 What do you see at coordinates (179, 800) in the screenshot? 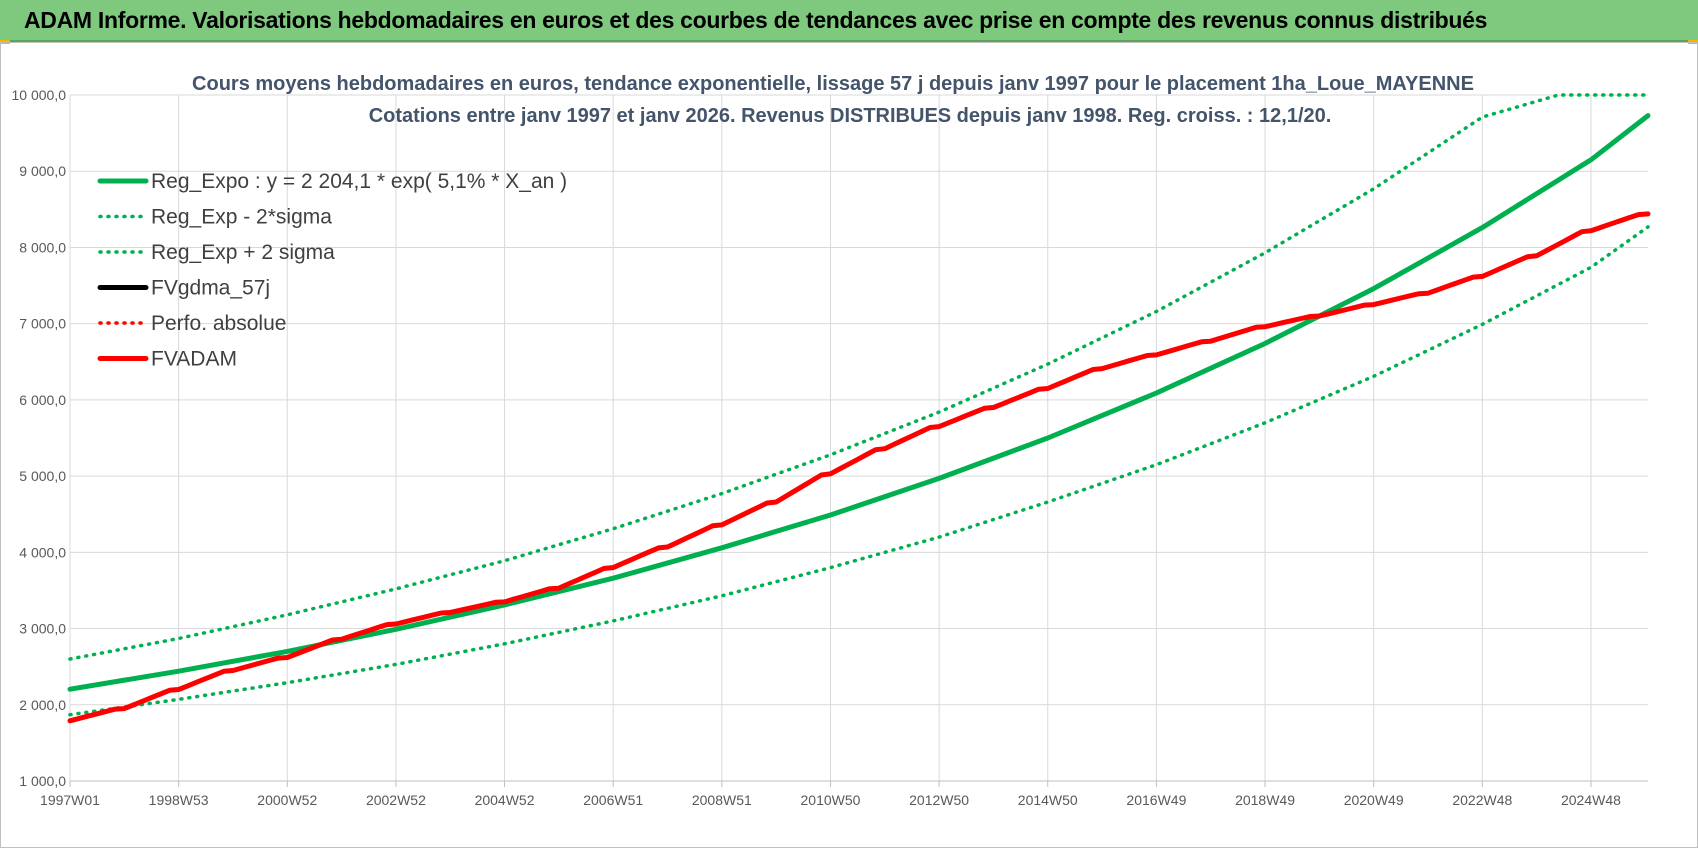
I see `x-tick-label: 1998W53` at bounding box center [179, 800].